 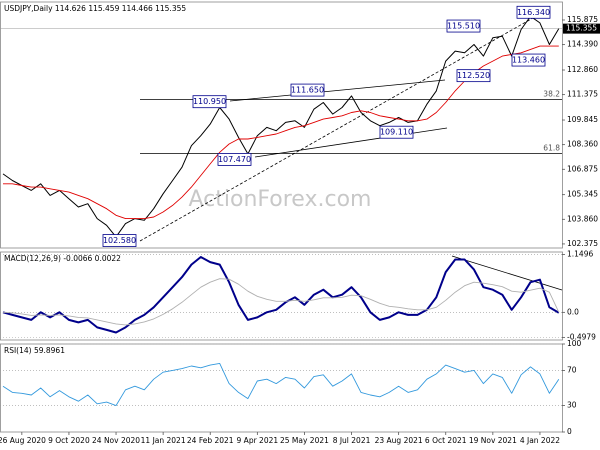 I want to click on x-tick-label: 11 Jan 2021, so click(x=163, y=440).